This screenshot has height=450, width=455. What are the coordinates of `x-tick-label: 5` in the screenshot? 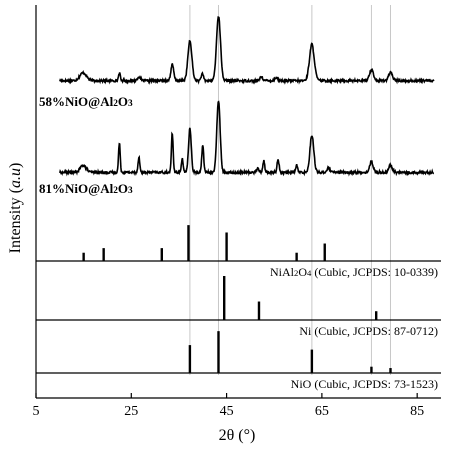 It's located at (36, 411).